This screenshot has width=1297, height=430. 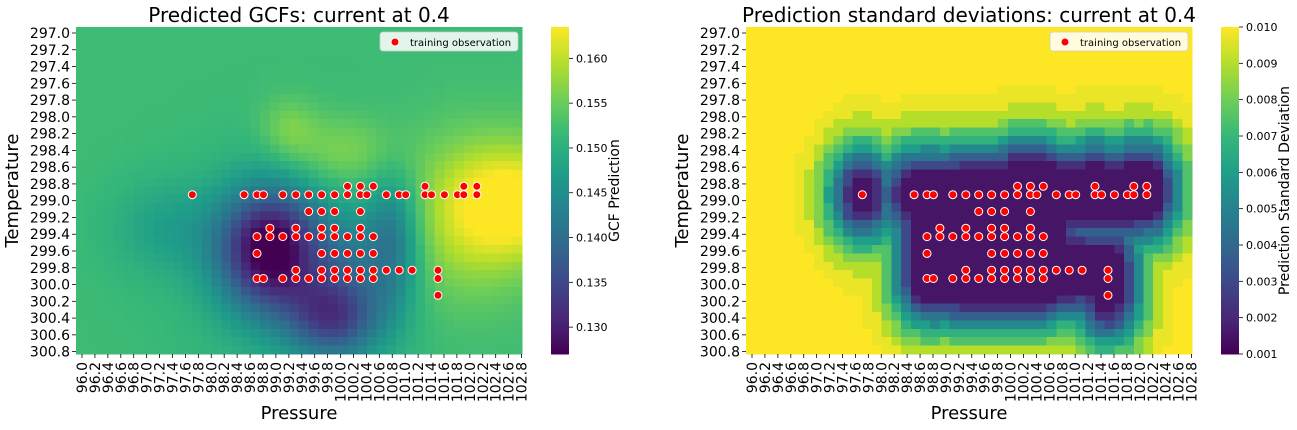 What do you see at coordinates (615, 190) in the screenshot?
I see `colorbar-label: GCF Prediction` at bounding box center [615, 190].